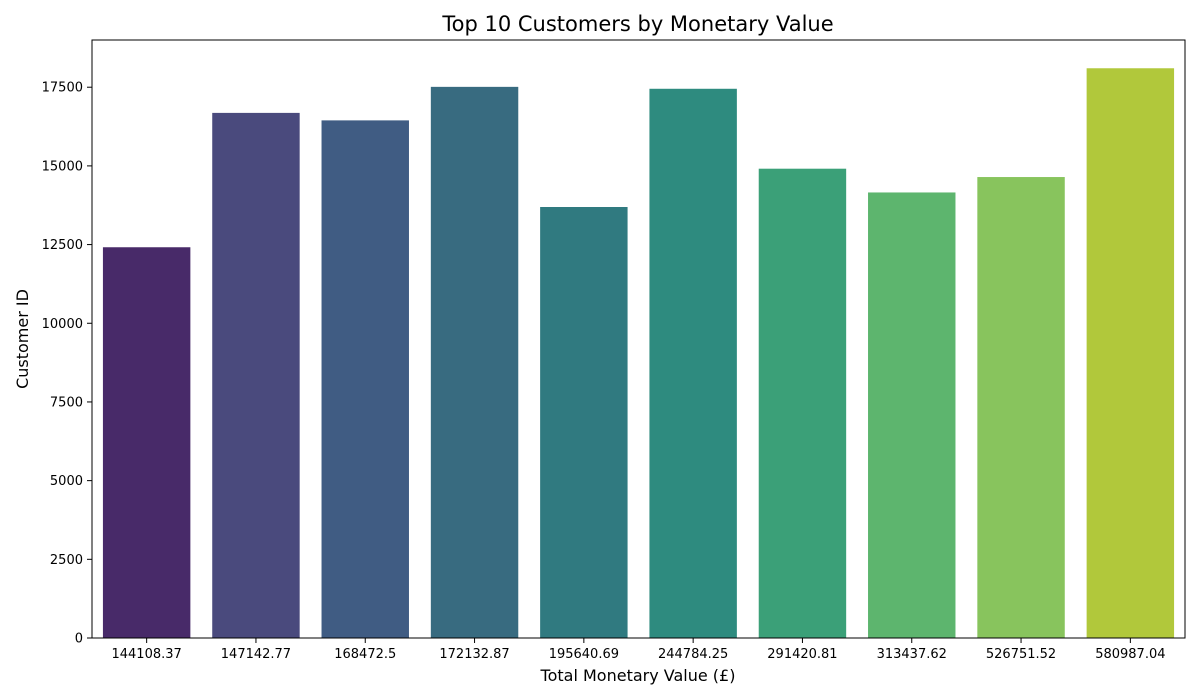 This screenshot has height=700, width=1200. What do you see at coordinates (62, 245) in the screenshot?
I see `y-tick-label: 12500` at bounding box center [62, 245].